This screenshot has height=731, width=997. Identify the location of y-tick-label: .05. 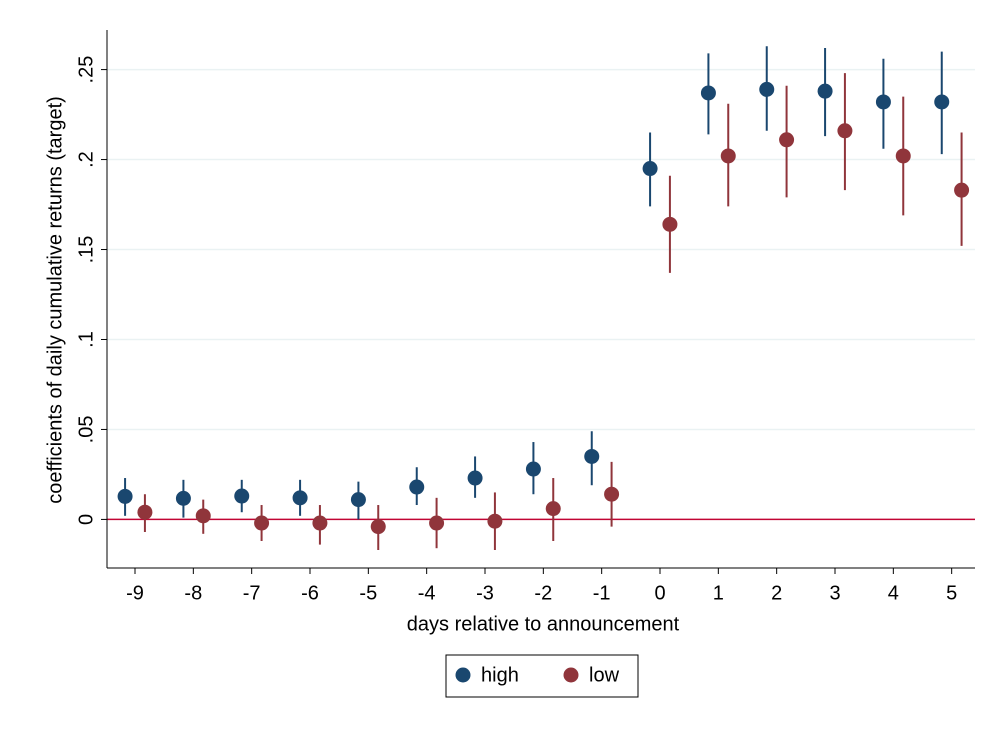
(86, 430).